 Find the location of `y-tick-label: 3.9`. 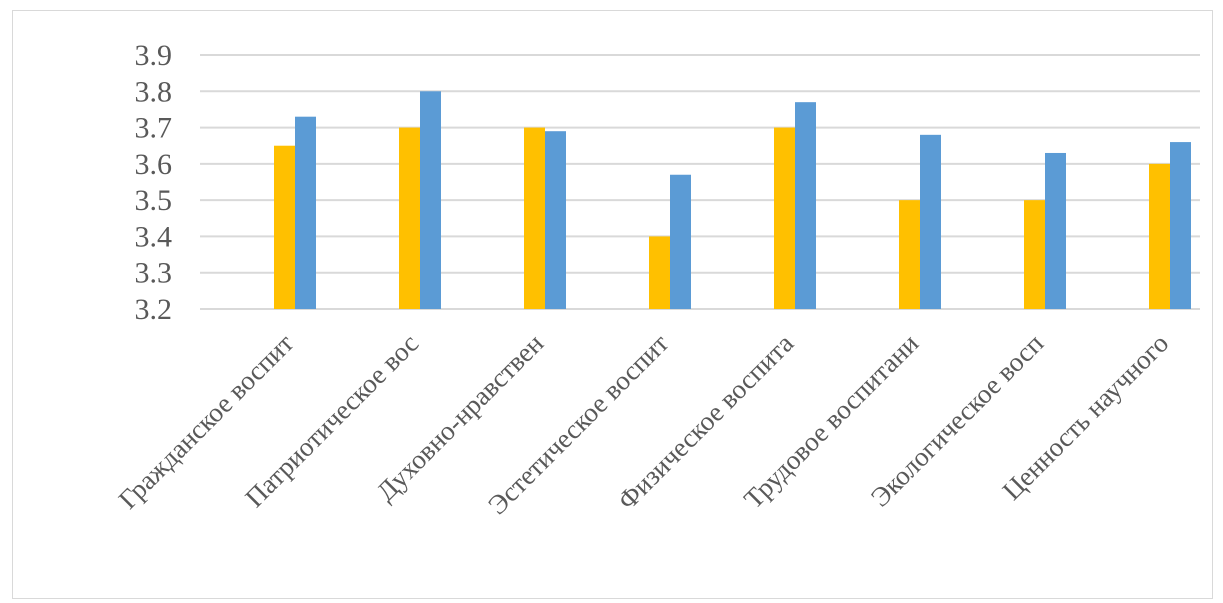

y-tick-label: 3.9 is located at coordinates (154, 55).